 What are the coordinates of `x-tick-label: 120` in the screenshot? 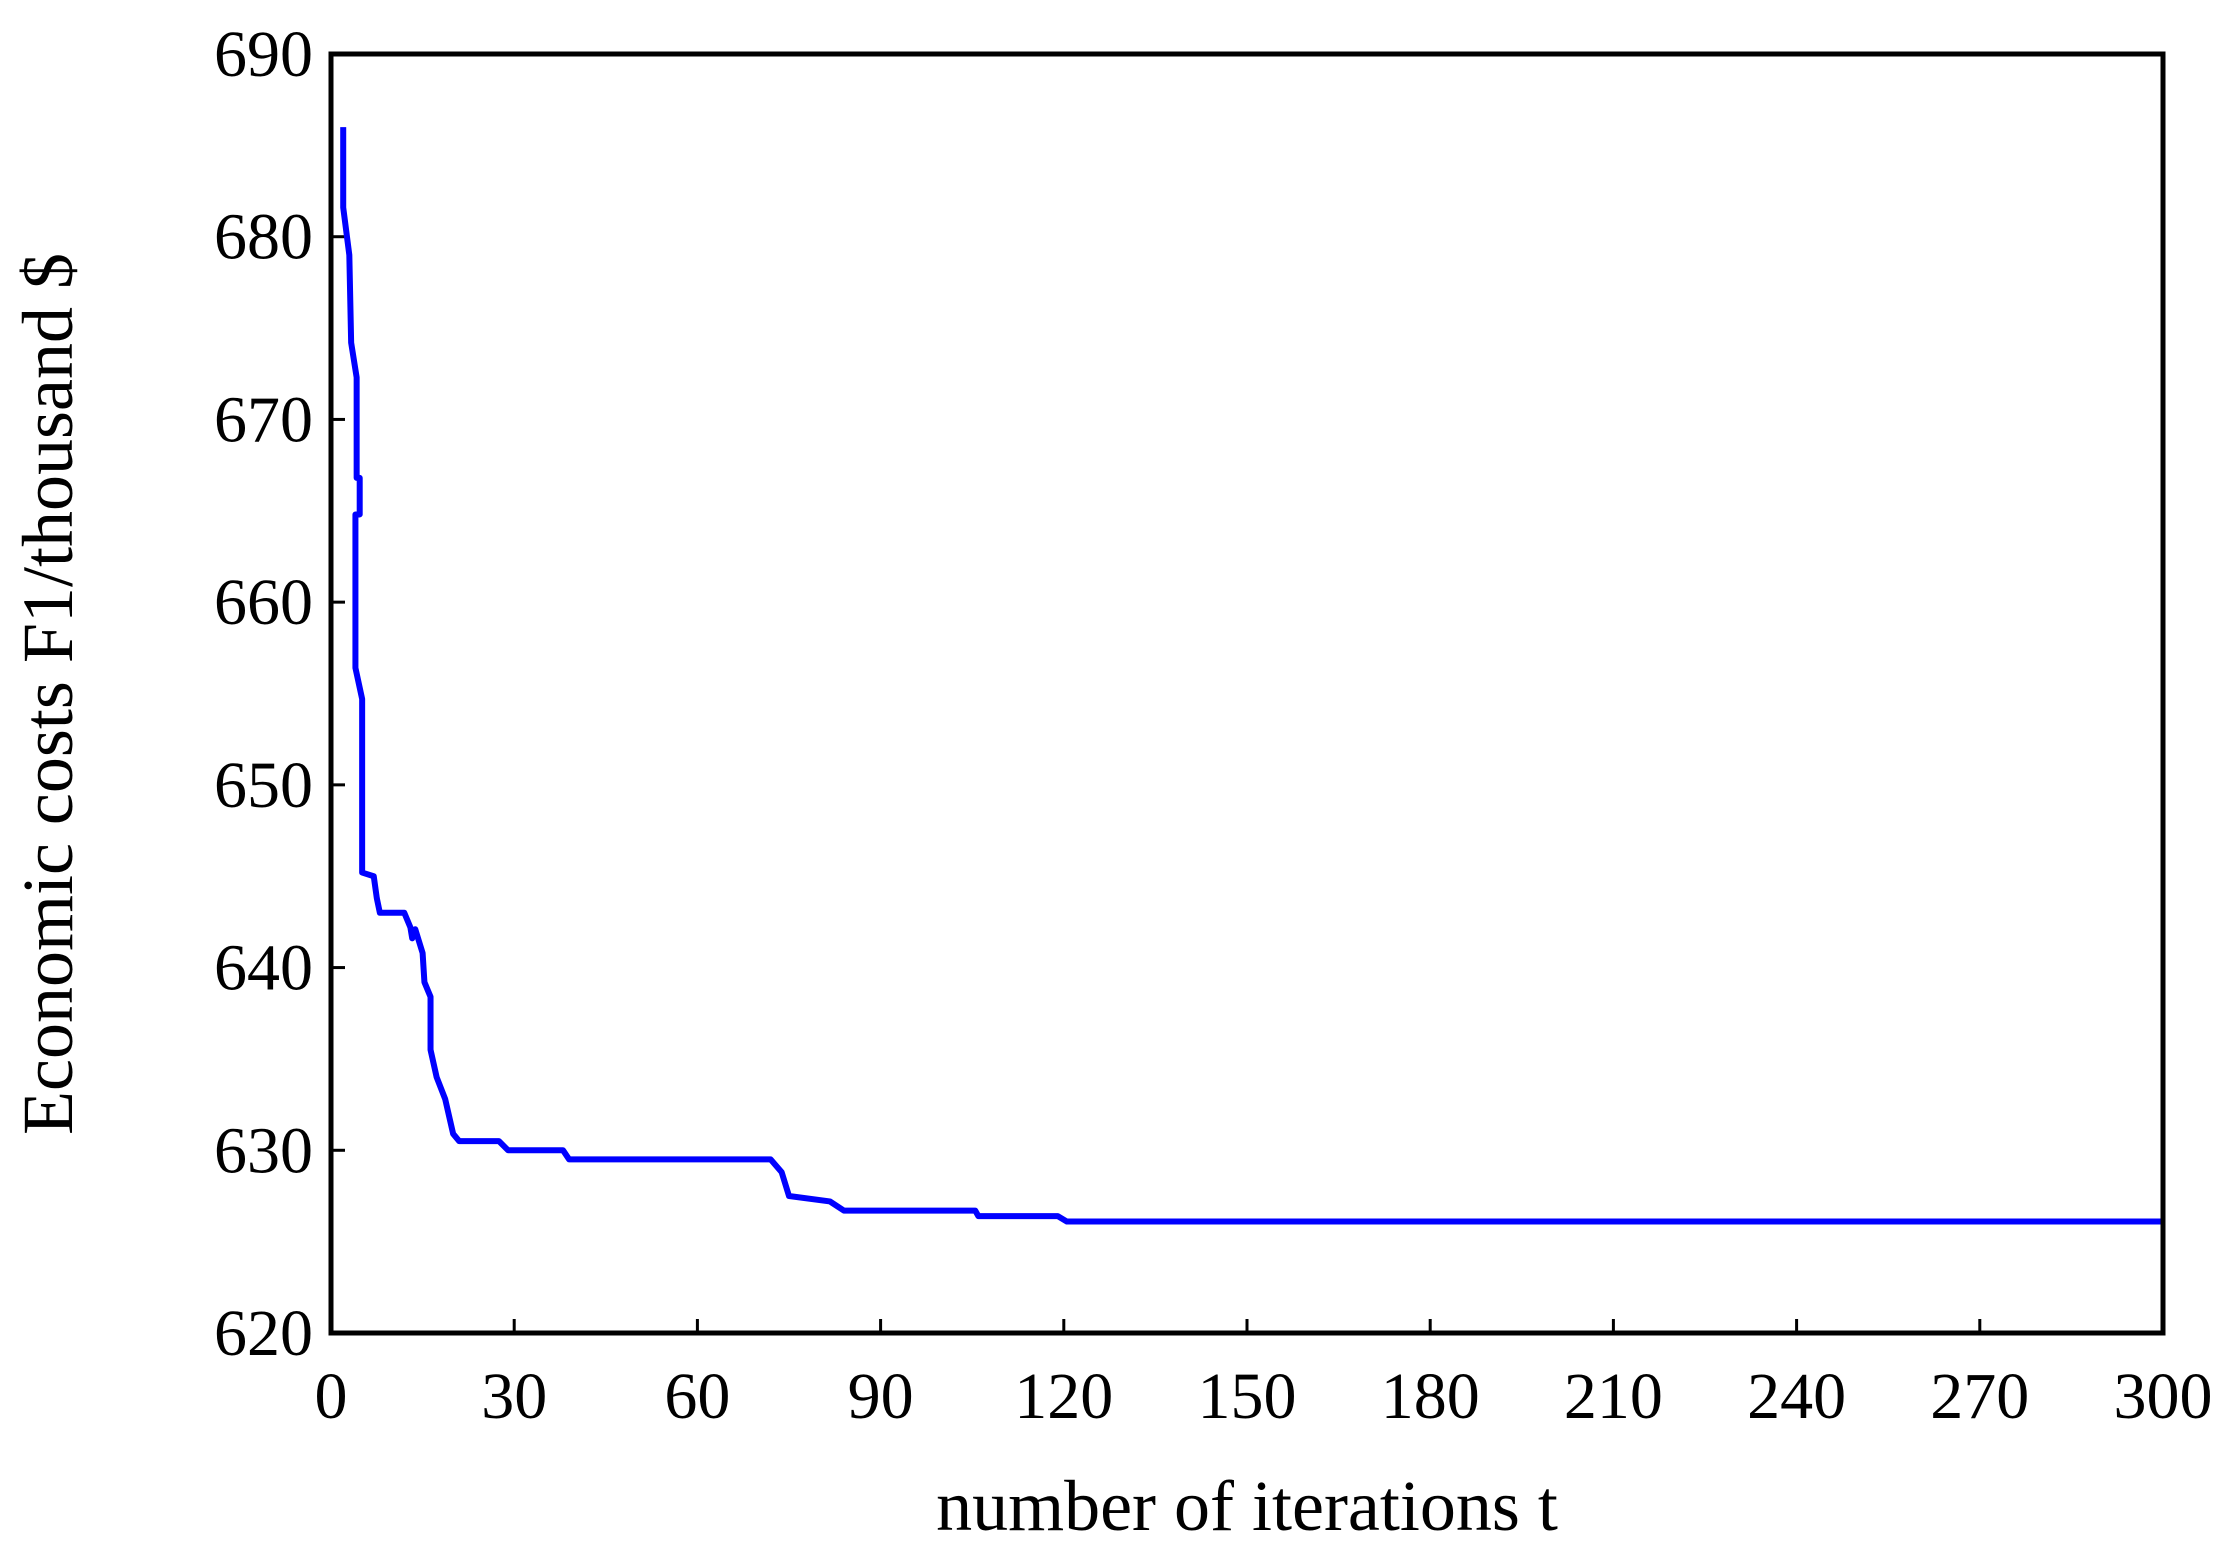 It's located at (1063, 1396).